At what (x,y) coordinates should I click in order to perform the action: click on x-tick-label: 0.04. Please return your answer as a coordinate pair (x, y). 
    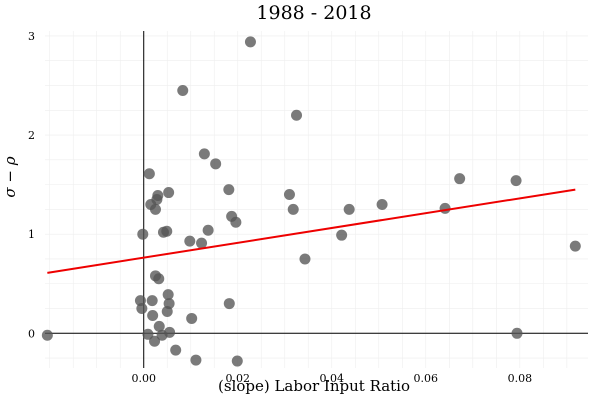
    Looking at the image, I should click on (332, 378).